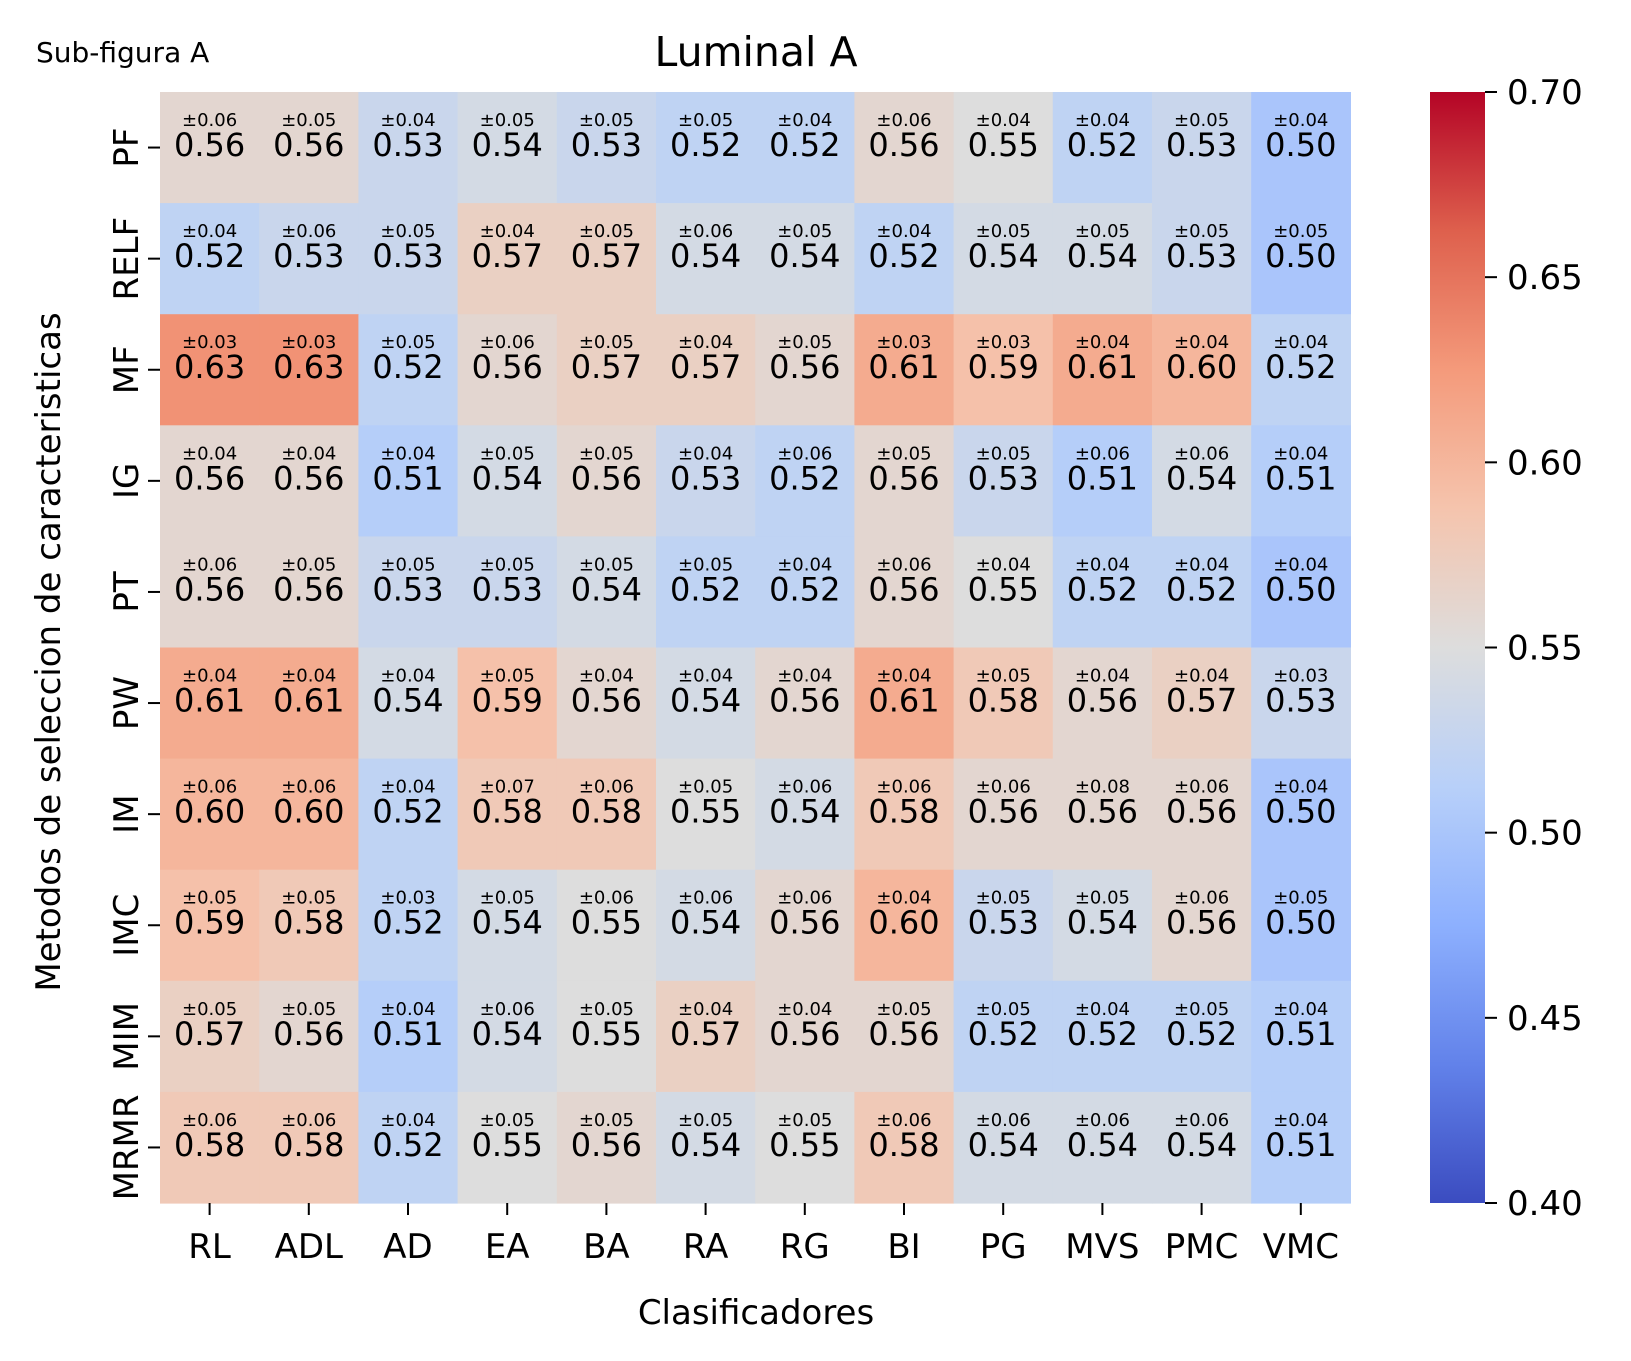 This screenshot has height=1361, width=1631. I want to click on y-tick-label: PF, so click(127, 148).